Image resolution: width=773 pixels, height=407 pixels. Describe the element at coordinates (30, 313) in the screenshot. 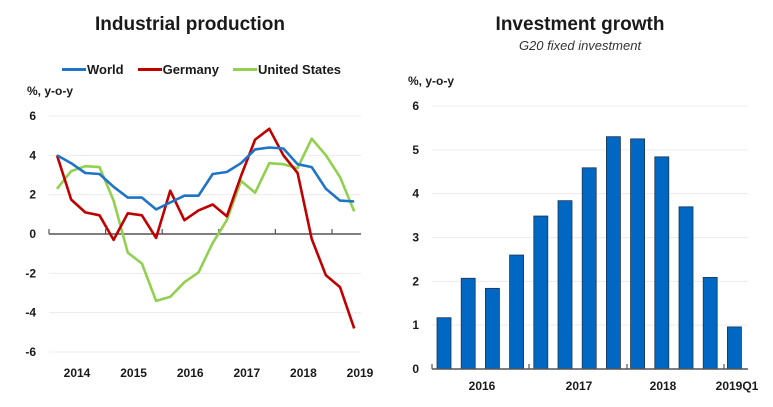

I see `y-tick-label: -4` at that location.